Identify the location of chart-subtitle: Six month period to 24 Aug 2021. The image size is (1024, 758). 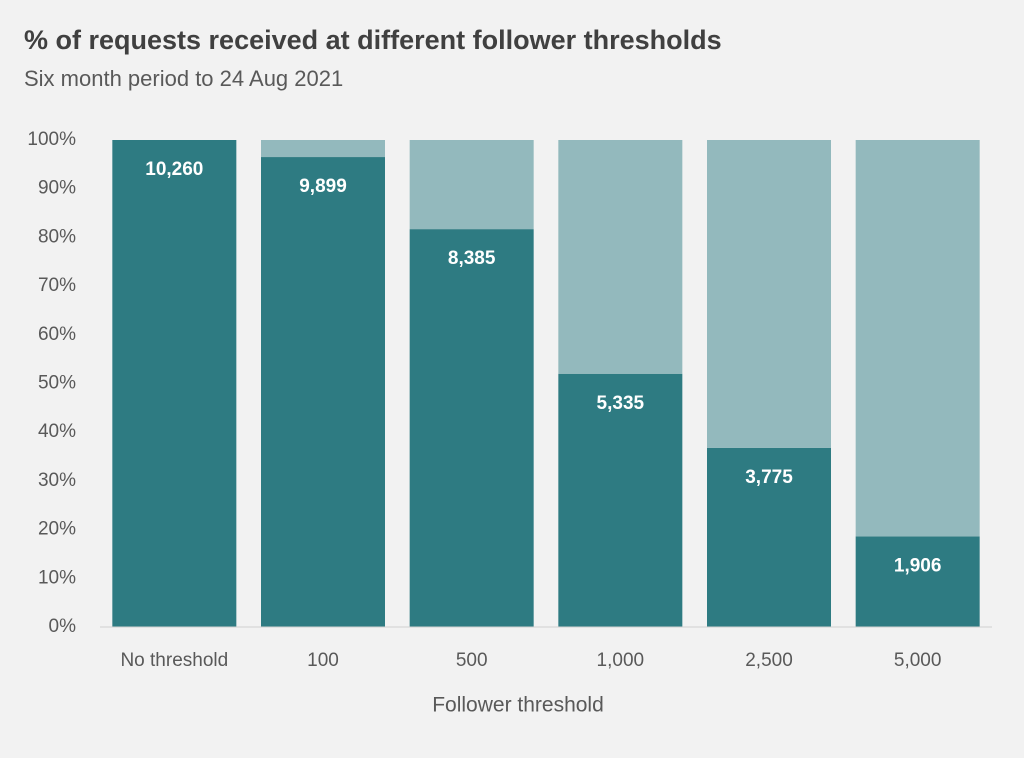
(183, 78).